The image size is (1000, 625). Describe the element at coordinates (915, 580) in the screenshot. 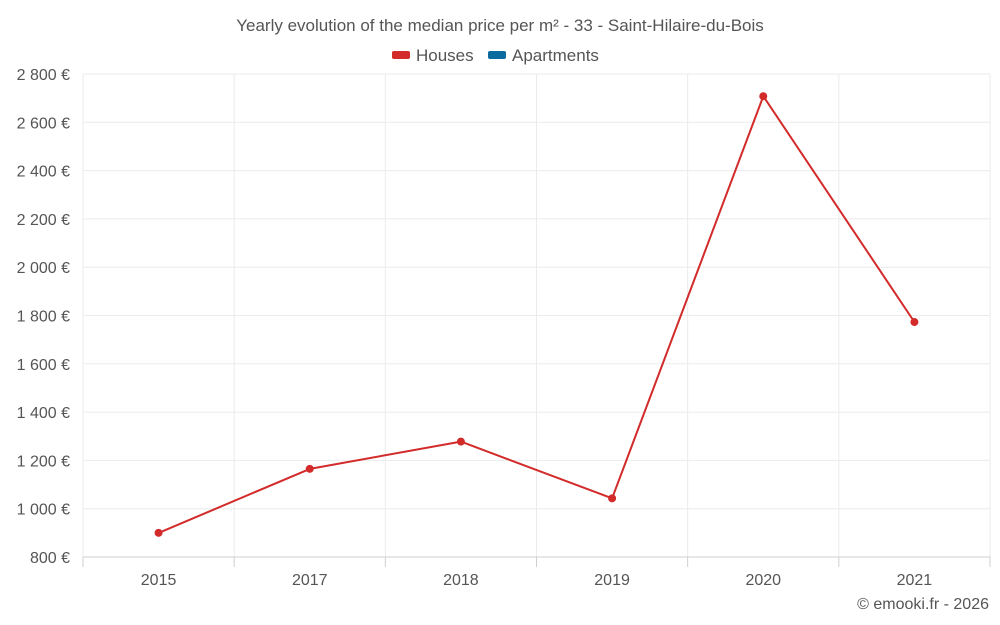

I see `x-tick-label: 2021` at that location.